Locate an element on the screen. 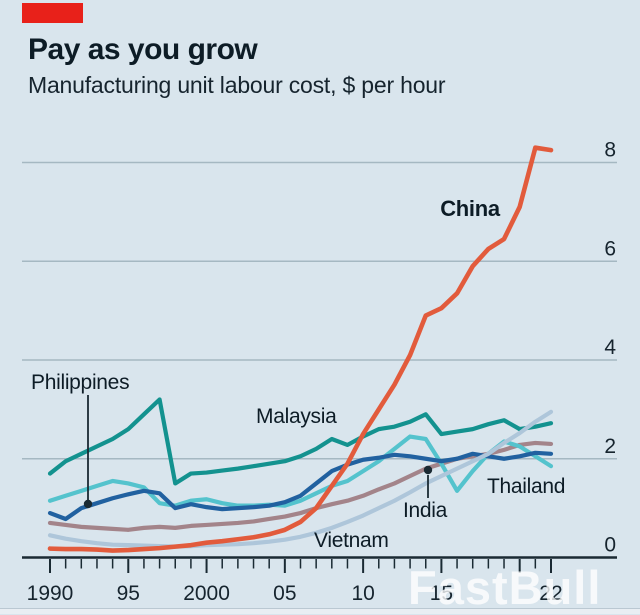 This screenshot has width=640, height=615. x-tick-label: 15 is located at coordinates (441, 593).